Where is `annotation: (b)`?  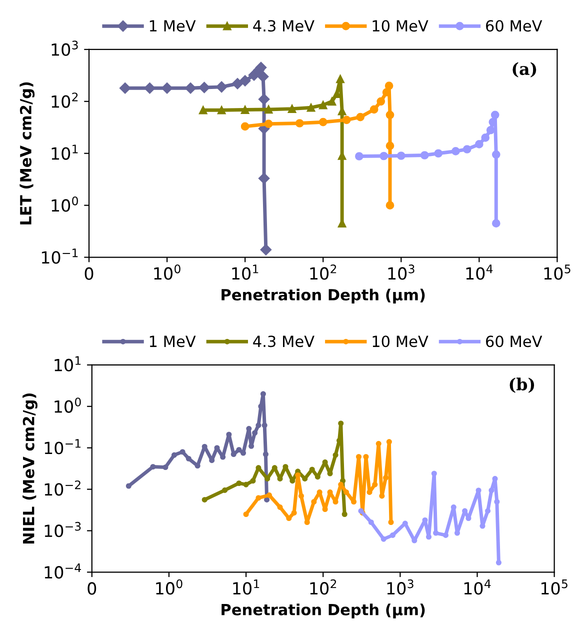
annotation: (b) is located at coordinates (522, 385).